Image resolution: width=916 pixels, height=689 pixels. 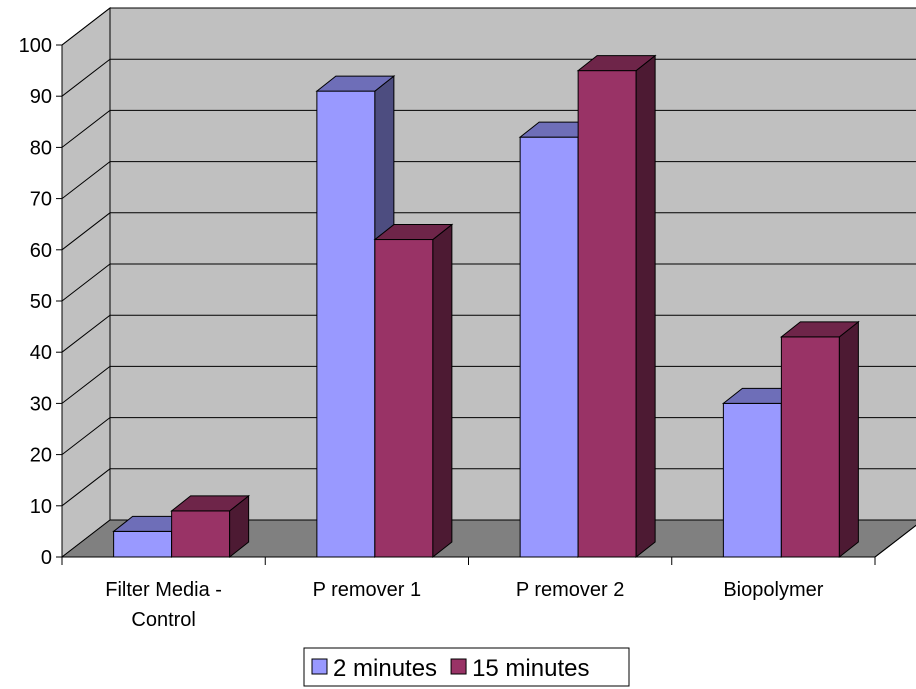 What do you see at coordinates (41, 404) in the screenshot?
I see `y-tick-label: 30` at bounding box center [41, 404].